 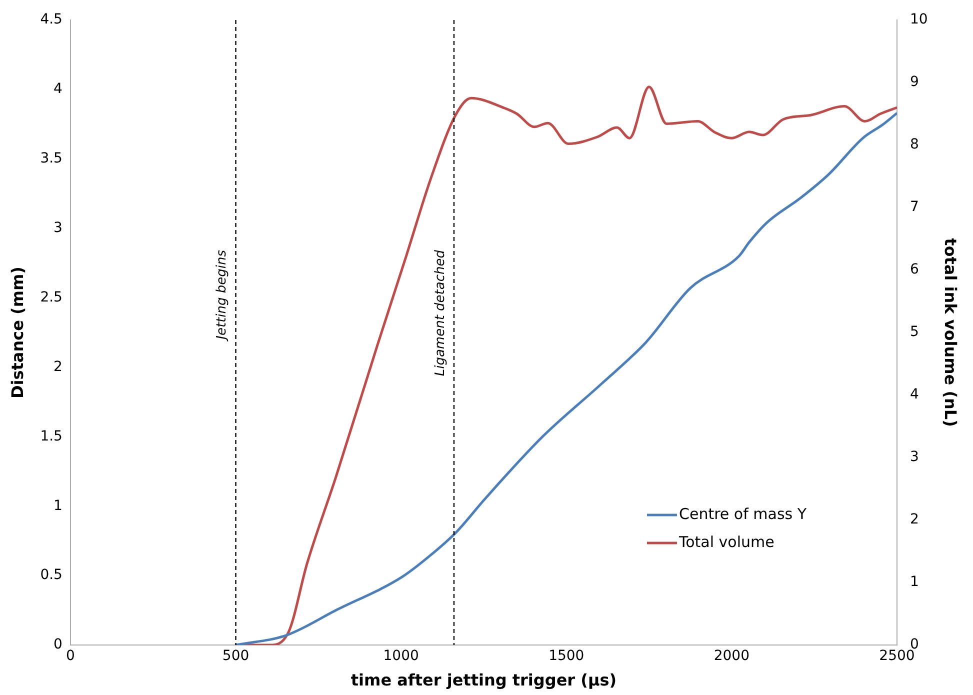 I want to click on x-tick-label: 1500, so click(x=566, y=656).